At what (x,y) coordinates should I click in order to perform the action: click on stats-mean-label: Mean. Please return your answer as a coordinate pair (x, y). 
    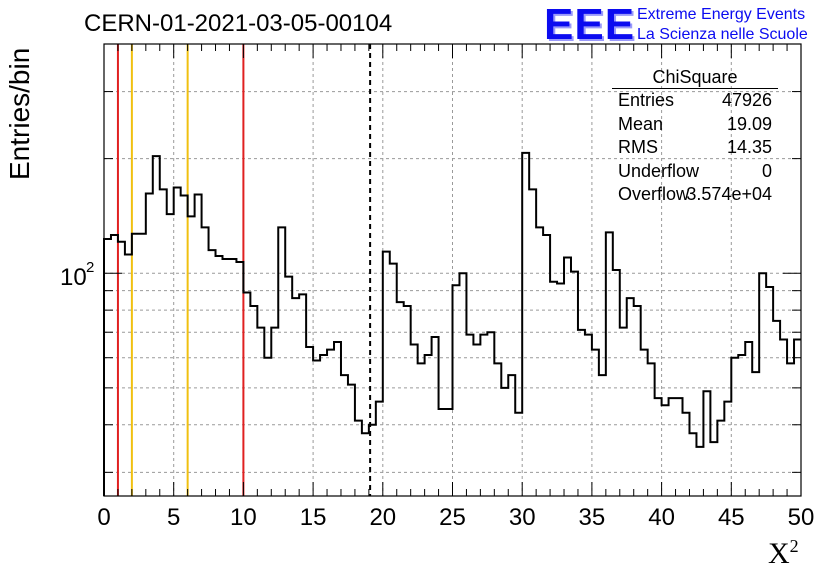
    Looking at the image, I should click on (641, 123).